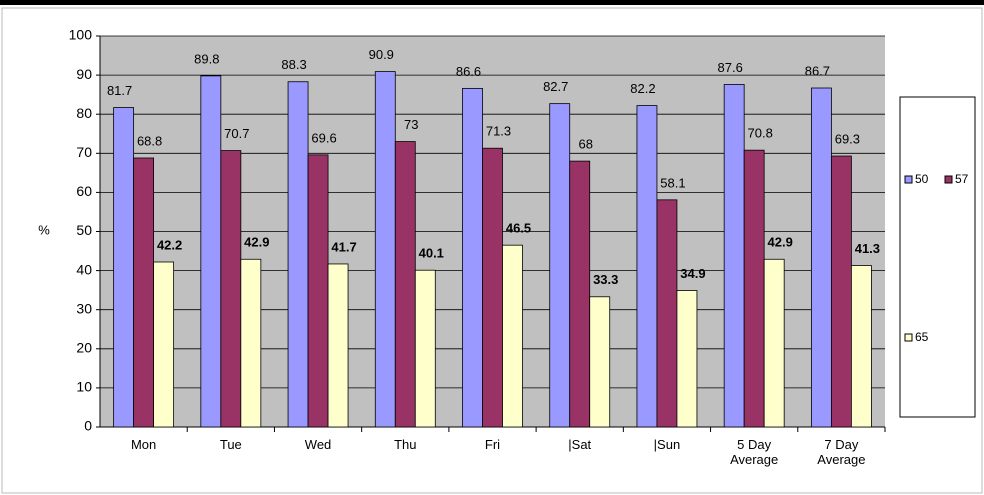 This screenshot has height=495, width=984. What do you see at coordinates (84, 191) in the screenshot?
I see `y-tick-label: 60` at bounding box center [84, 191].